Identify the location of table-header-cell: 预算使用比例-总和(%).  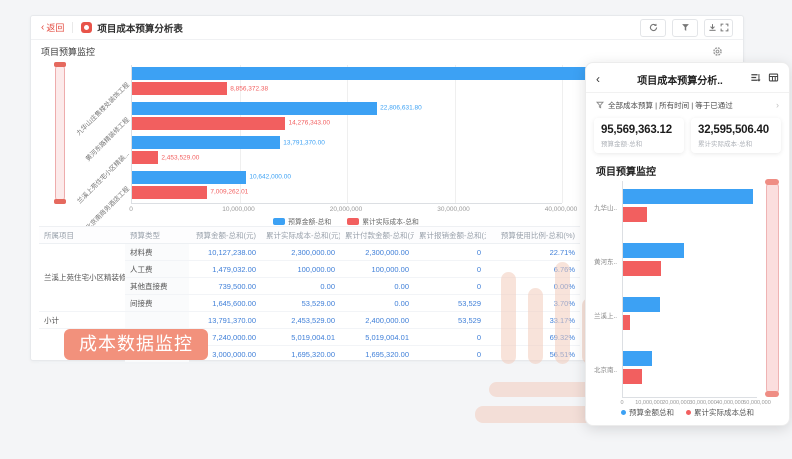
(533, 235).